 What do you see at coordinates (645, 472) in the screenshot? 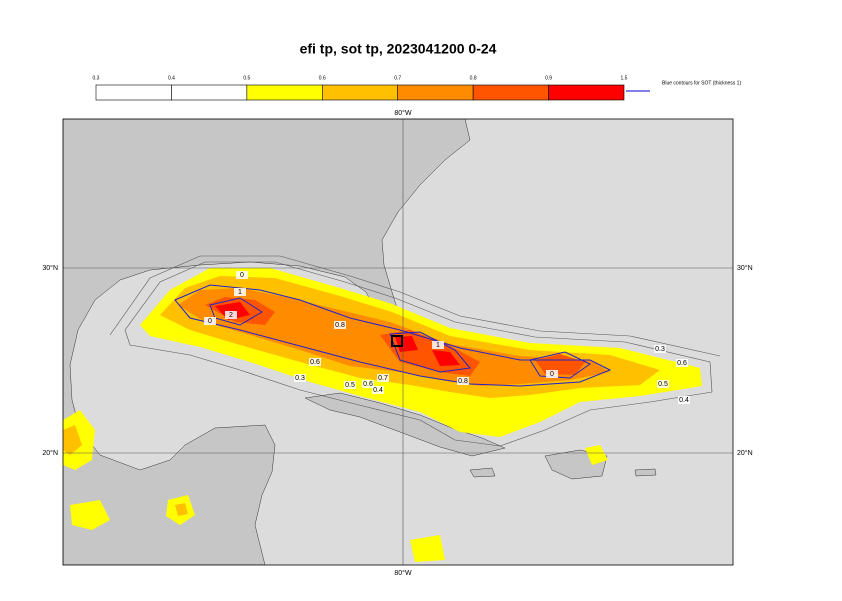
I see `land-puerto-rico` at bounding box center [645, 472].